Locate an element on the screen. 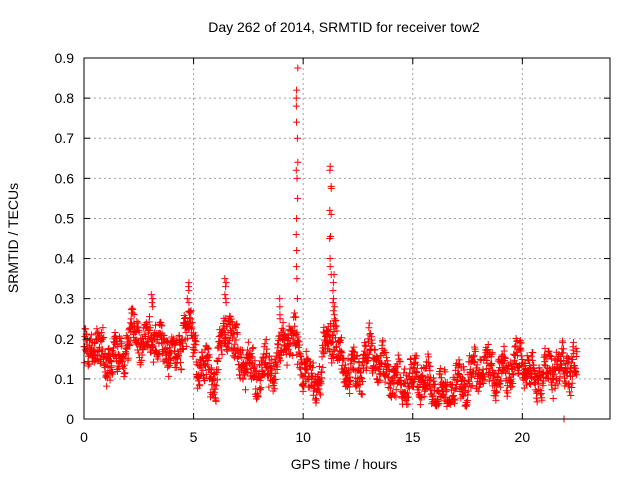  y-tick-label: 0.1 is located at coordinates (65, 379).